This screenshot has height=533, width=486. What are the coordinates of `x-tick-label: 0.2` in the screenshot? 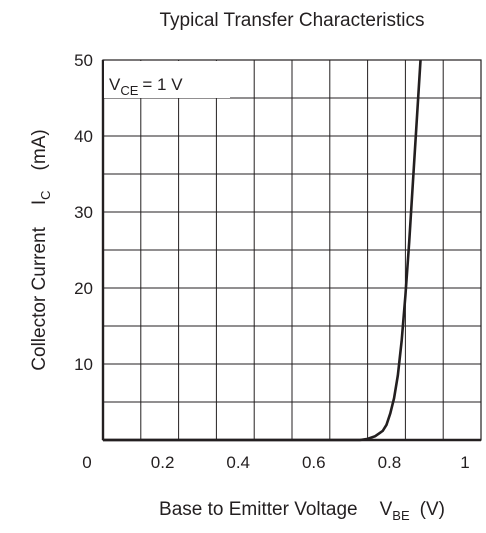 It's located at (163, 462).